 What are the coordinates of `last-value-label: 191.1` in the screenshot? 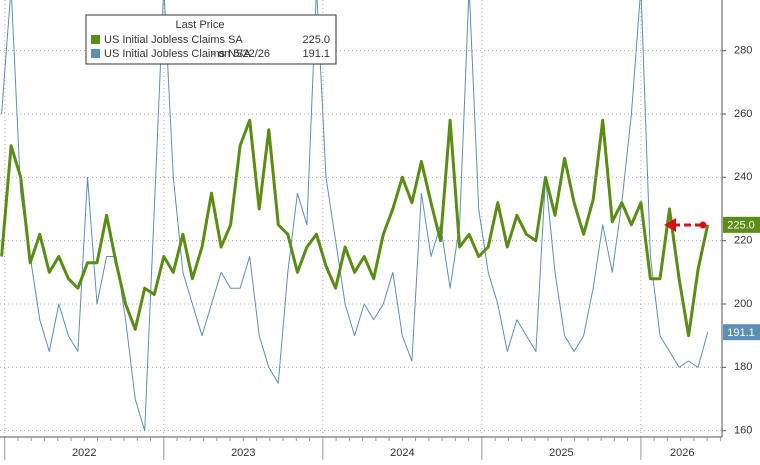 It's located at (741, 333).